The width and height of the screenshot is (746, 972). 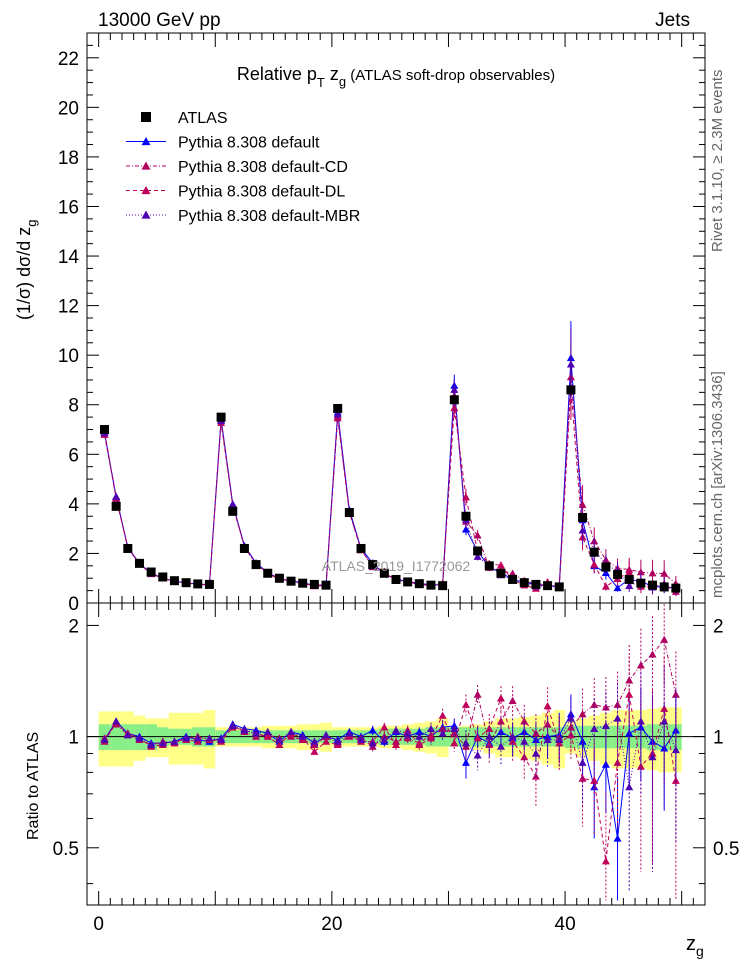 I want to click on y-axis-label: (1/σ) dσ/d zg, so click(x=26, y=270).